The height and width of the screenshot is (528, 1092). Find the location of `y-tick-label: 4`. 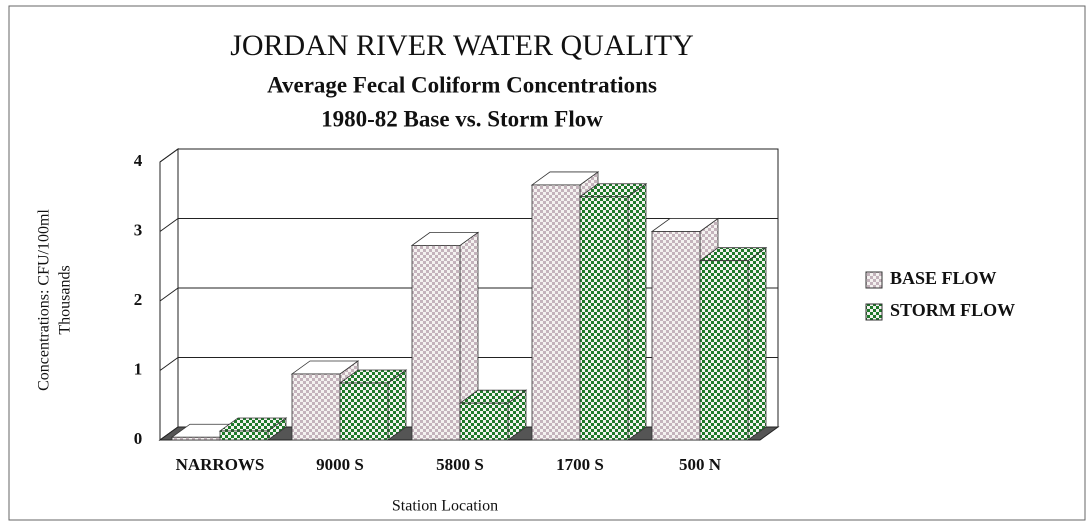

y-tick-label: 4 is located at coordinates (138, 160).